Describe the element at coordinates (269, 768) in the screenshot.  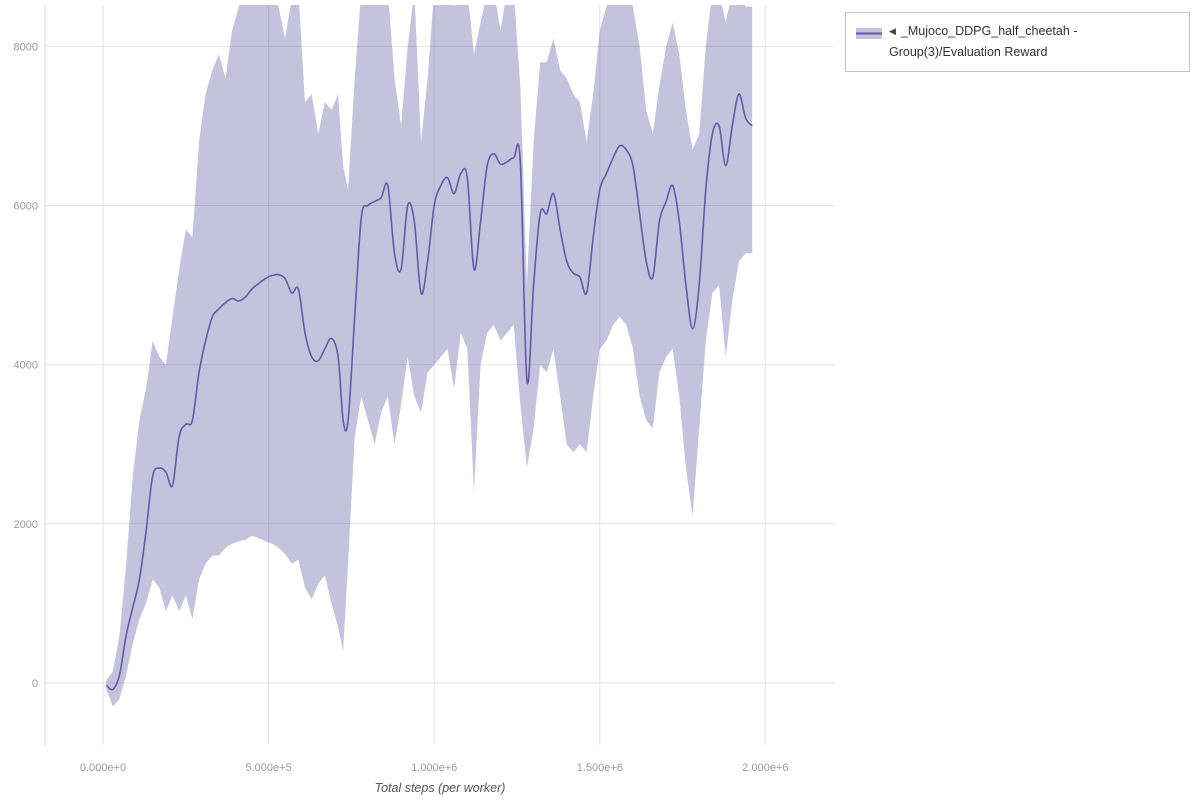
I see `x-tick-label: 5.000e+5` at that location.